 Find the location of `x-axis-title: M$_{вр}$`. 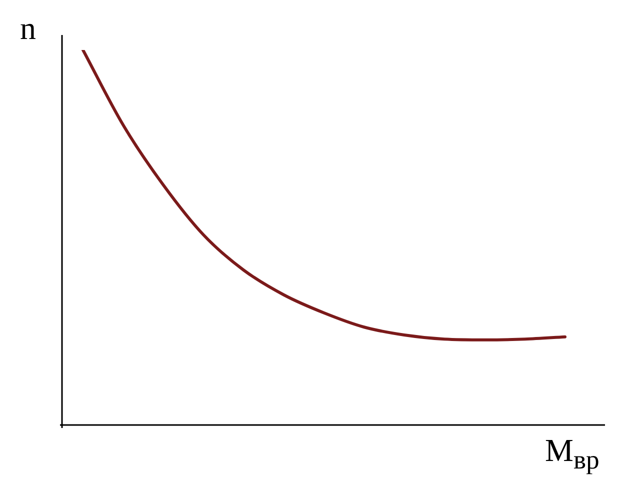

x-axis-title: M$_{вр}$ is located at coordinates (572, 454).